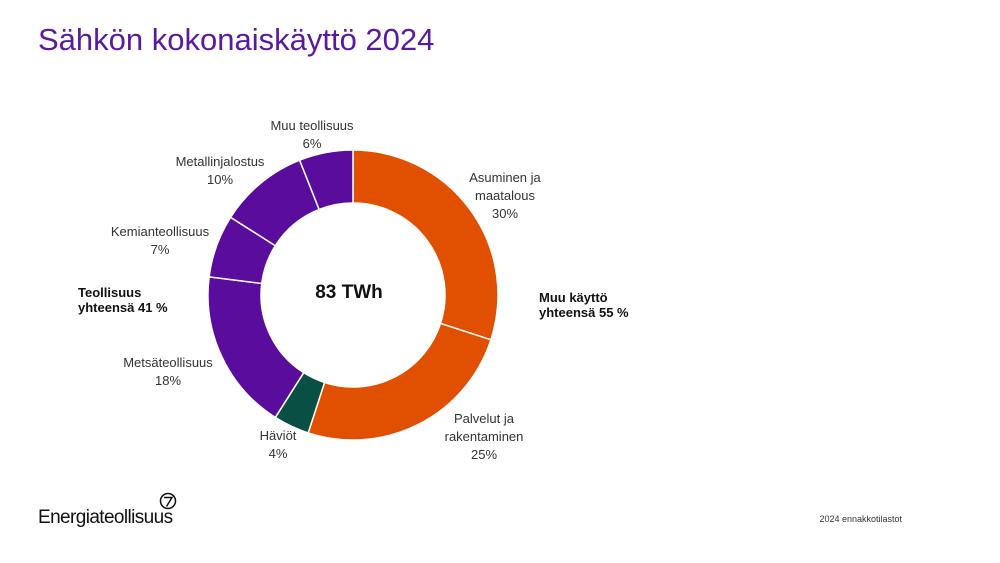 Image resolution: width=1000 pixels, height=563 pixels. I want to click on page-title: Sähkön kokonaiskäyttö 2024, so click(236, 39).